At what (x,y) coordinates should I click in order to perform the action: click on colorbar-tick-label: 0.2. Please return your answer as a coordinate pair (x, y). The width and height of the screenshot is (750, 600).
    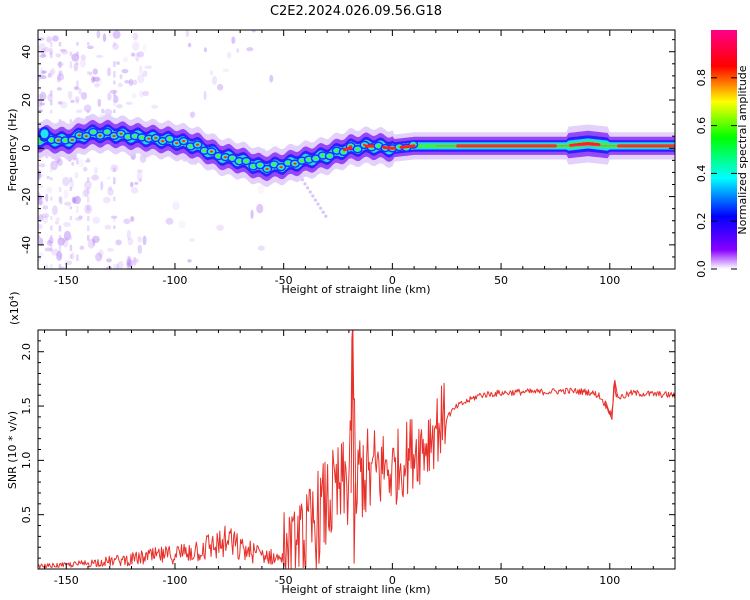
    Looking at the image, I should click on (701, 221).